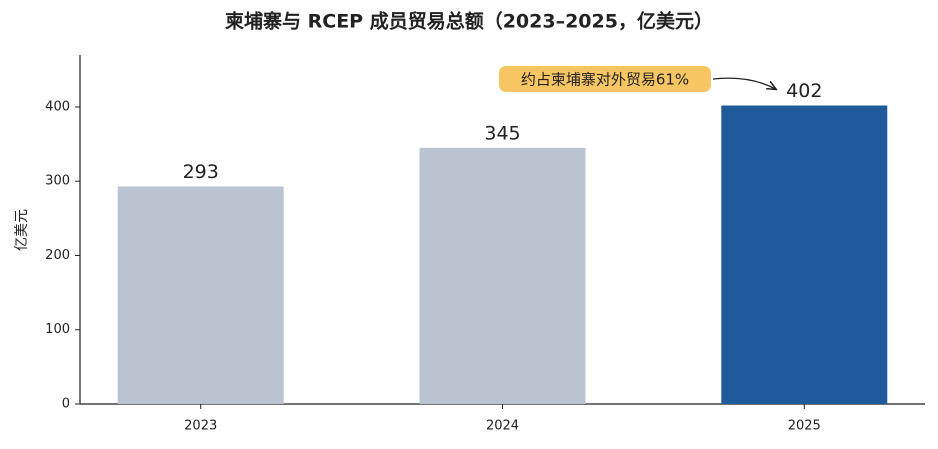 The width and height of the screenshot is (938, 449). I want to click on annotation-arrow, so click(744, 83).